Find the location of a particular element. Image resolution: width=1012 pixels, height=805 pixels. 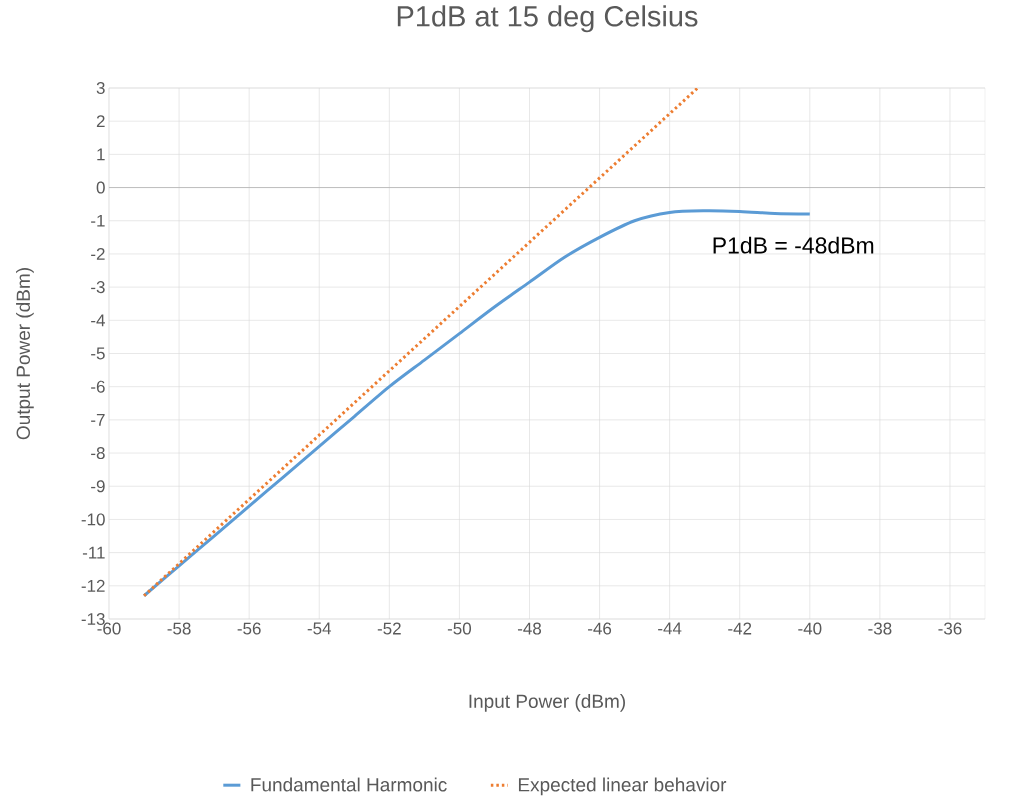

x-tick-label: -38 is located at coordinates (880, 628).